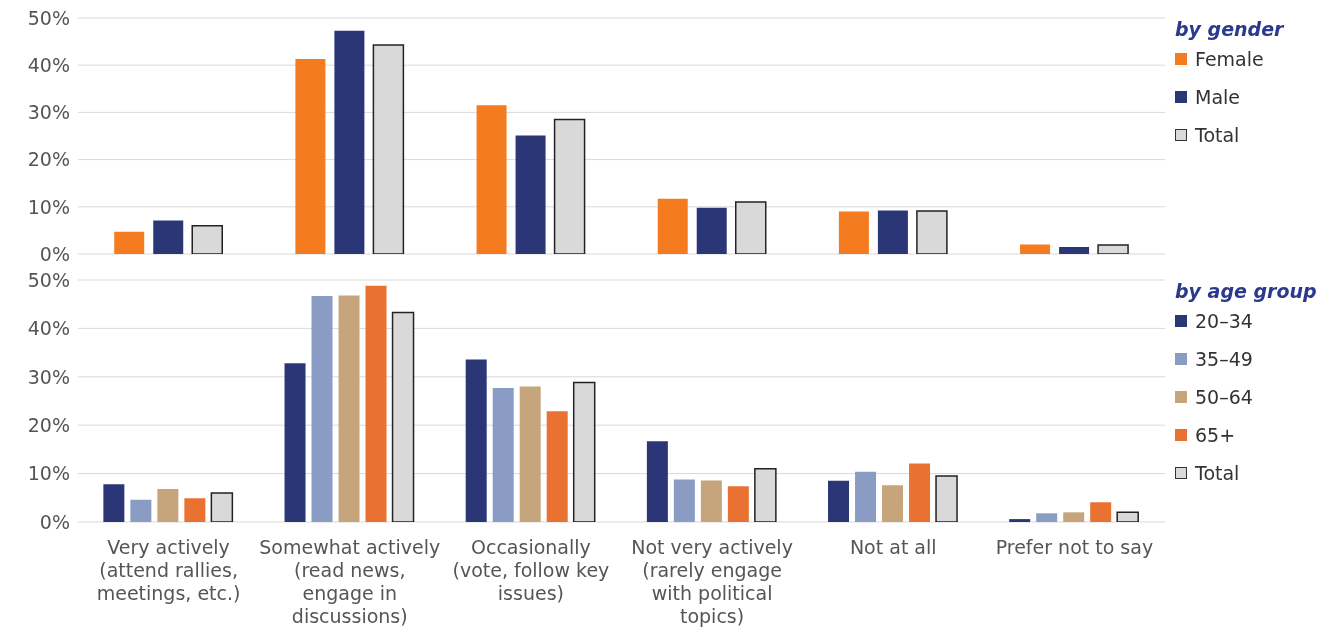 Image resolution: width=1323 pixels, height=644 pixels. I want to click on legend-title: by gender, so click(1230, 29).